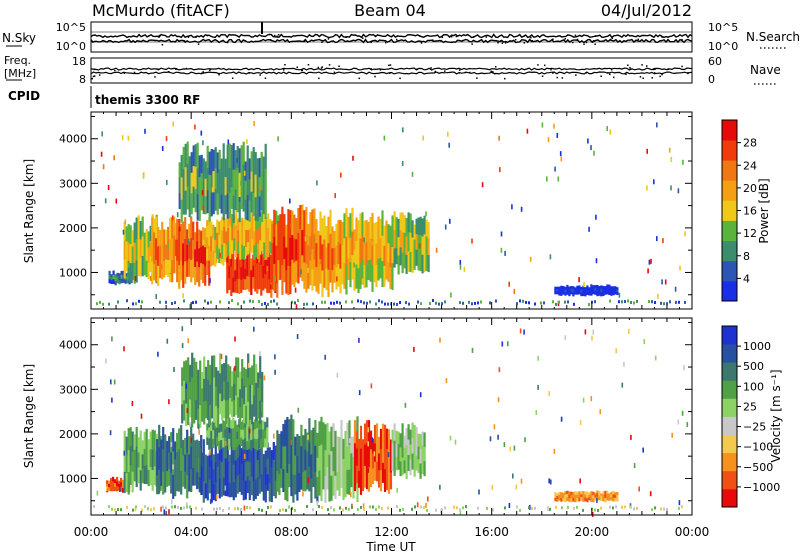 The width and height of the screenshot is (800, 554). Describe the element at coordinates (29, 416) in the screenshot. I see `velocity-ylabel: Slant Range [km]` at that location.